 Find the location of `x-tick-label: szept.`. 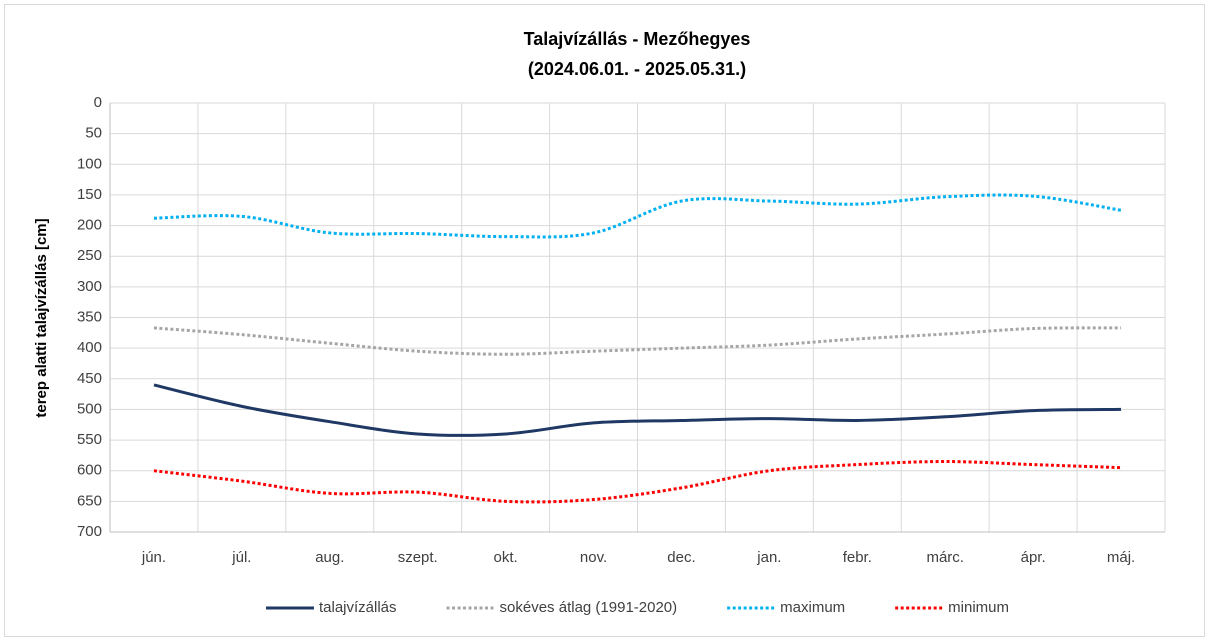

x-tick-label: szept. is located at coordinates (418, 557).